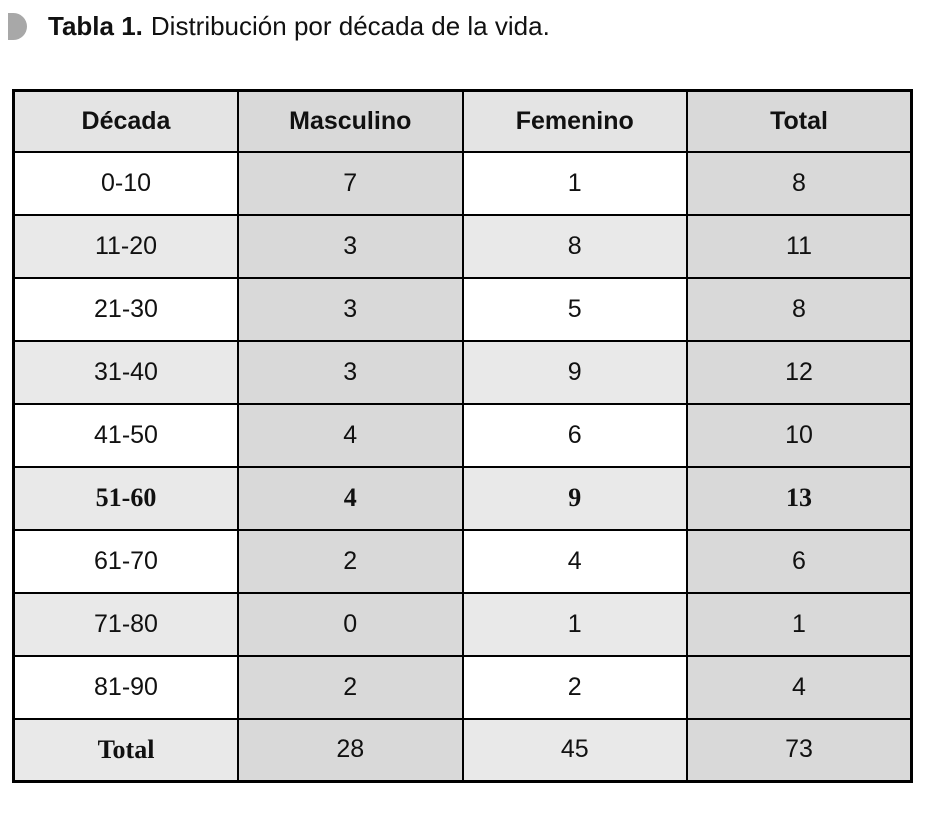 Image resolution: width=933 pixels, height=837 pixels. I want to click on table-row: 61-70 2 4 6, so click(462, 561).